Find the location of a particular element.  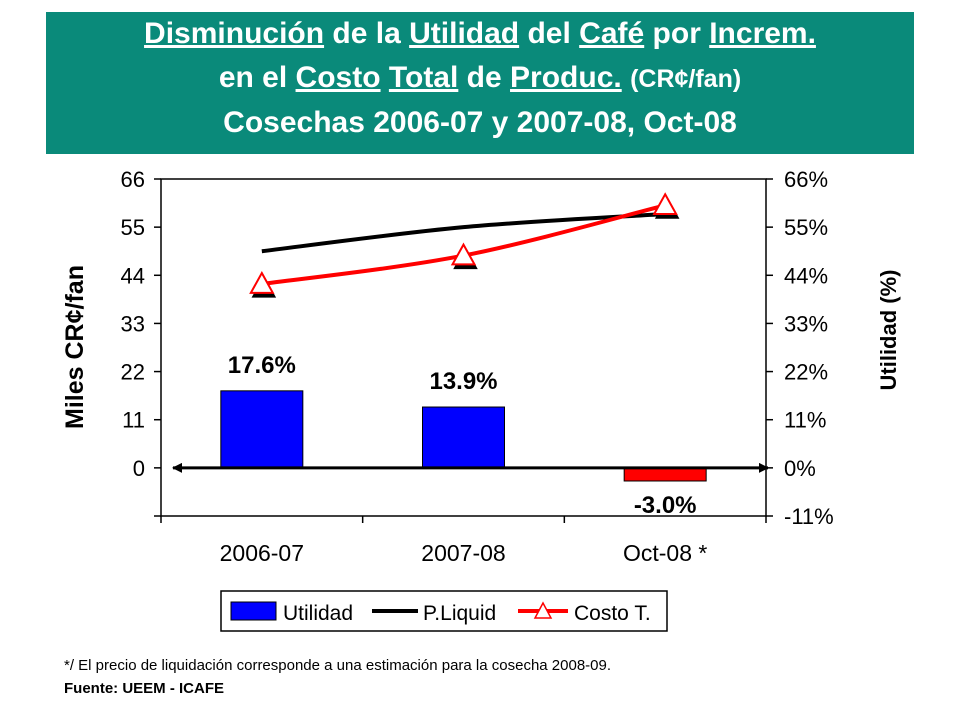

right-tick-label: 0% is located at coordinates (800, 468).